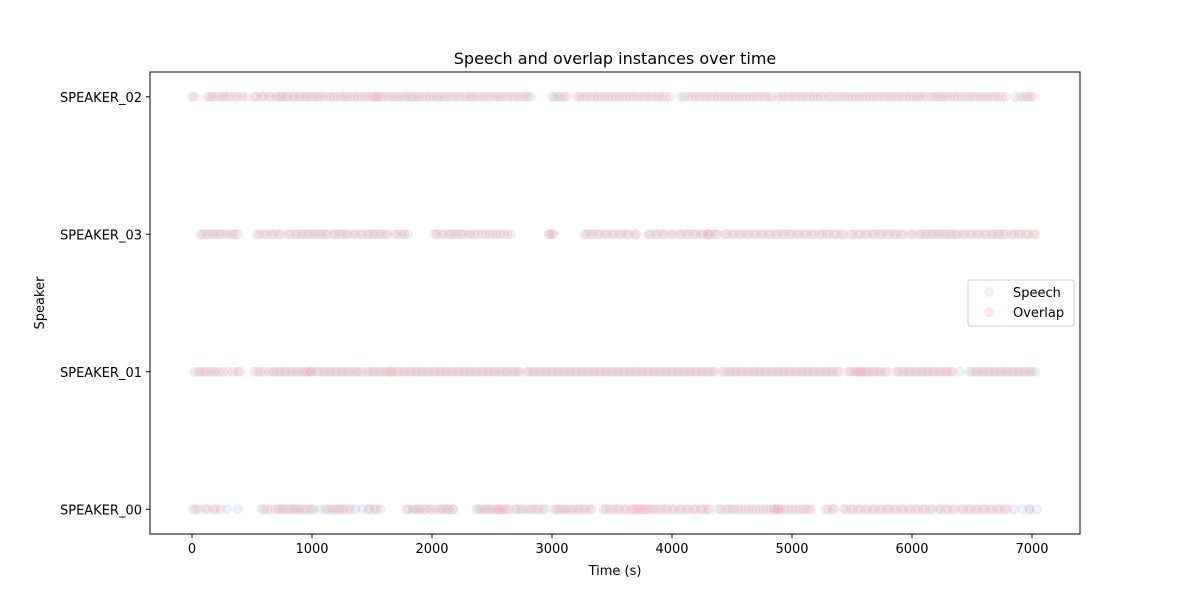 The image size is (1200, 600). I want to click on x-tick-label: 1000, so click(311, 549).